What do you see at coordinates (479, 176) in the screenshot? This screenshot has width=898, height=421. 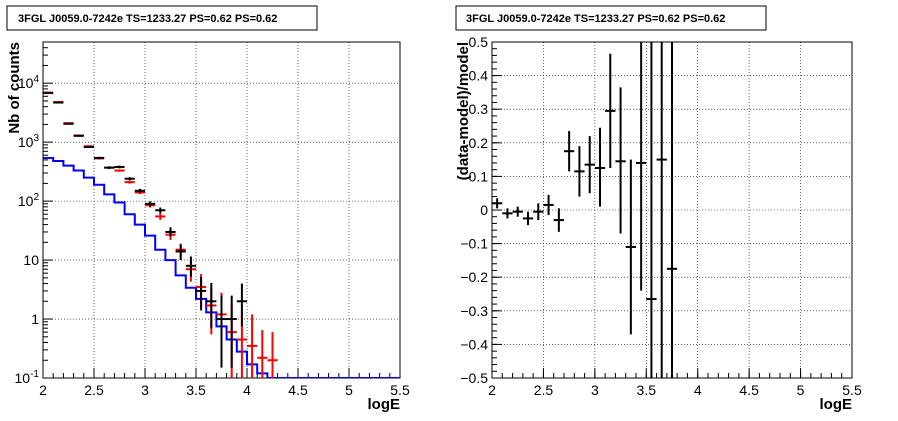 I see `y-tick-label: 0.1` at bounding box center [479, 176].